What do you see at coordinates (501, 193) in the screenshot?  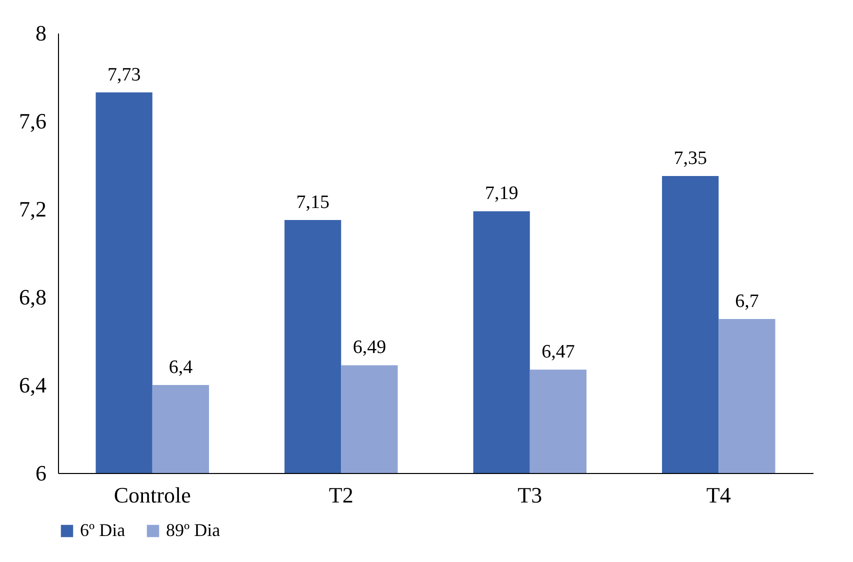 I see `data-label: 7,19` at bounding box center [501, 193].